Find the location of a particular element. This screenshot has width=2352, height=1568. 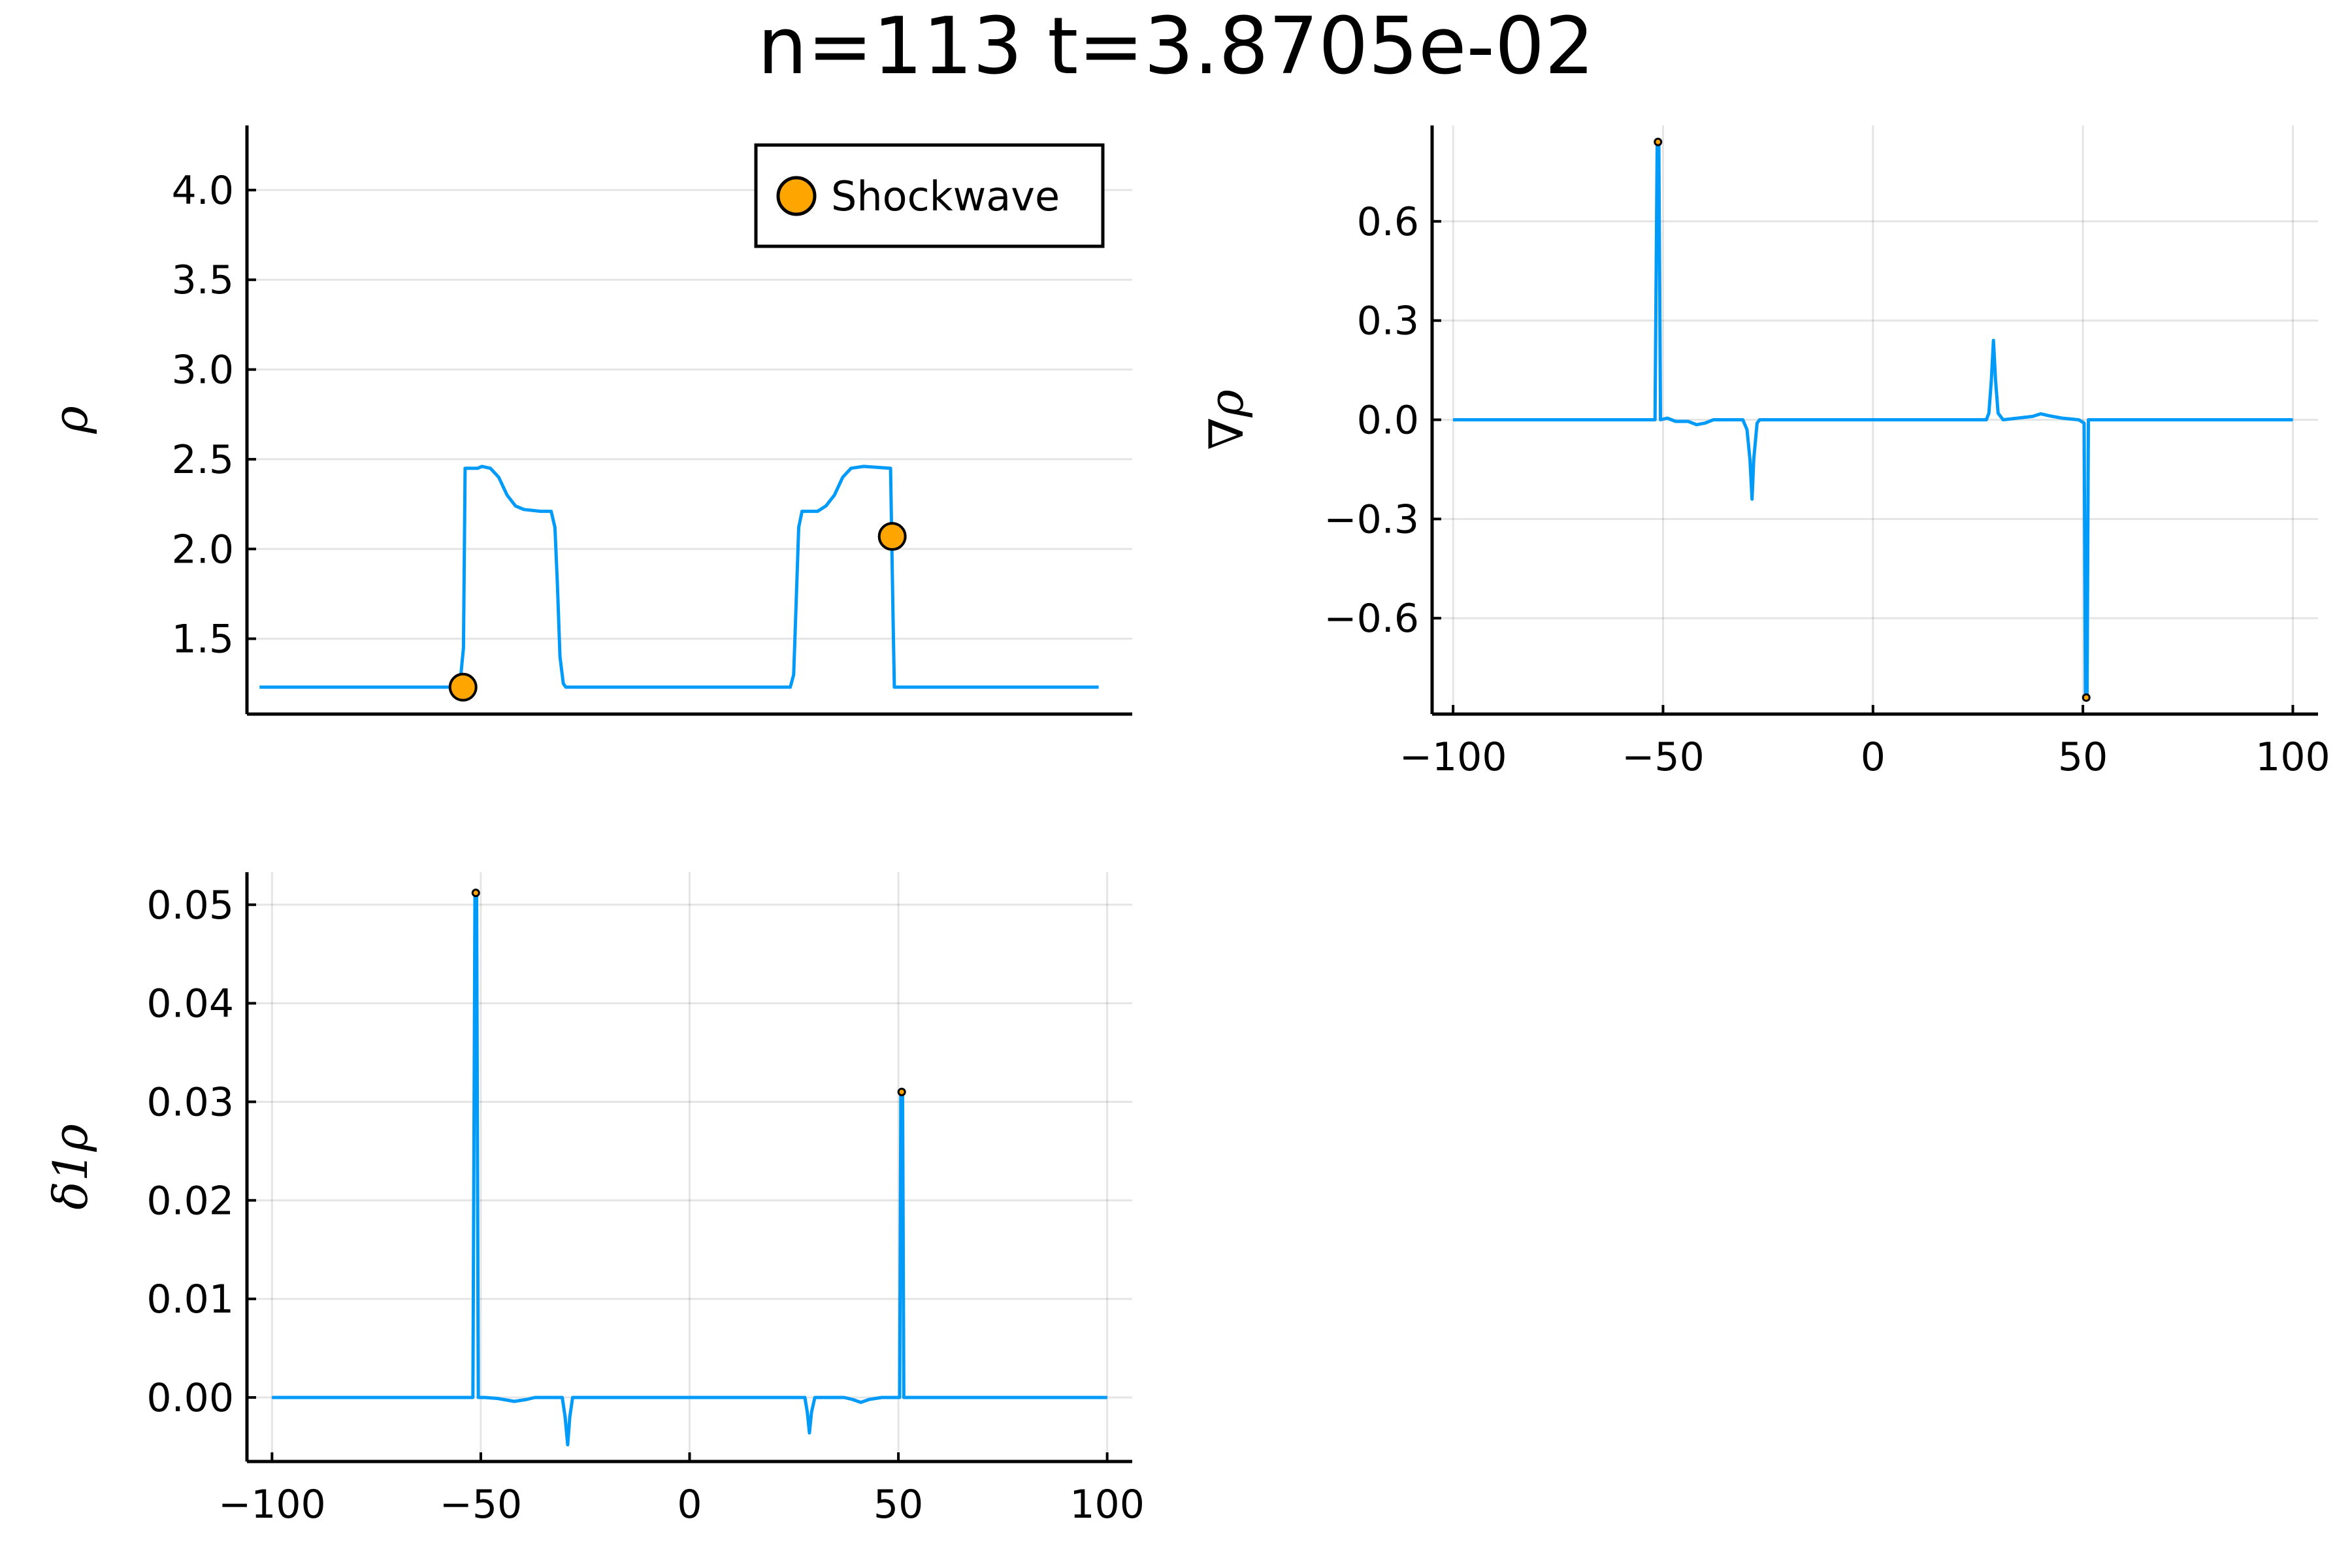

gradient-y-tick-label: 0.3 is located at coordinates (1388, 321).